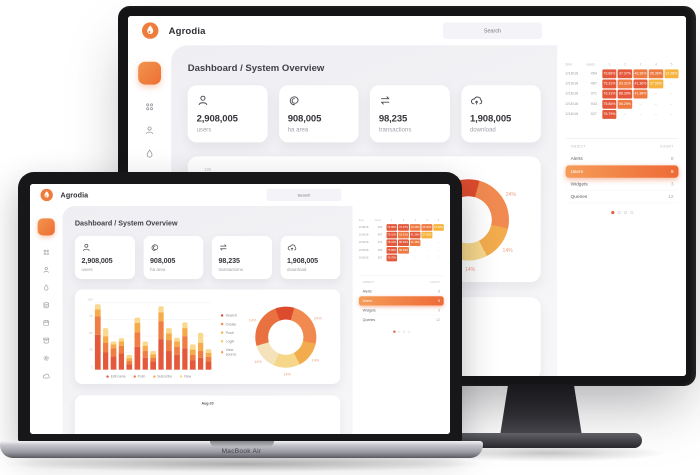 This screenshot has height=475, width=700. I want to click on laptop-base: MacBook Air, so click(241, 449).